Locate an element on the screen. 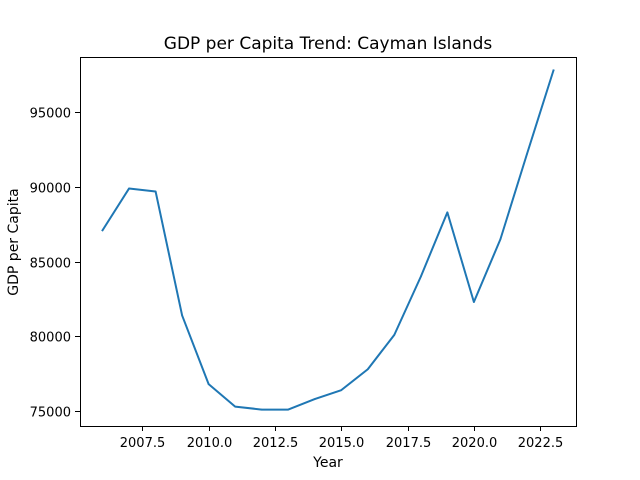 The height and width of the screenshot is (480, 640). x-tick-label: 2020.0 is located at coordinates (475, 443).